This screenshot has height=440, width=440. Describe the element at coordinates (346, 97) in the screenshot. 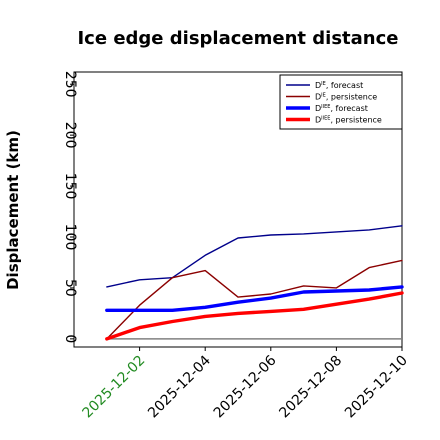

I see `legend-label-2: DIE, persistence` at that location.